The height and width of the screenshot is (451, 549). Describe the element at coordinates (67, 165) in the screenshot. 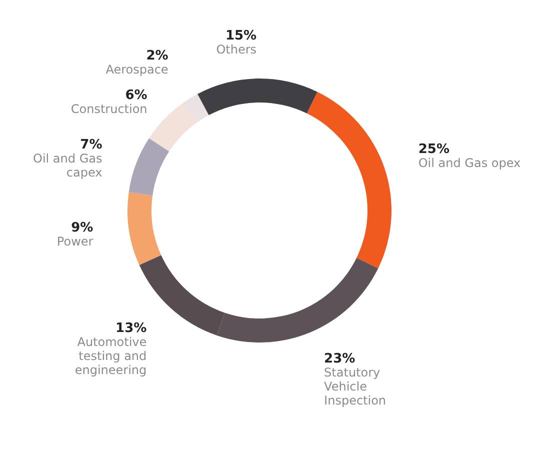

I see `slice-label: Oil and Gas capex` at that location.